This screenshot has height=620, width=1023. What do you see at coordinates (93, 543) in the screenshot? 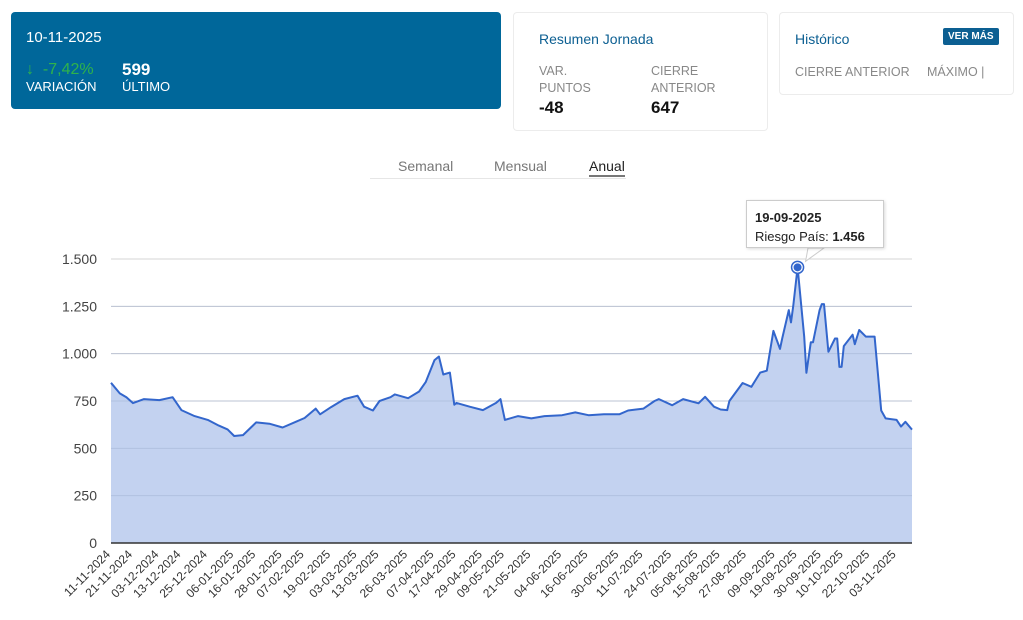
I see `y-tick-label: 0` at bounding box center [93, 543].